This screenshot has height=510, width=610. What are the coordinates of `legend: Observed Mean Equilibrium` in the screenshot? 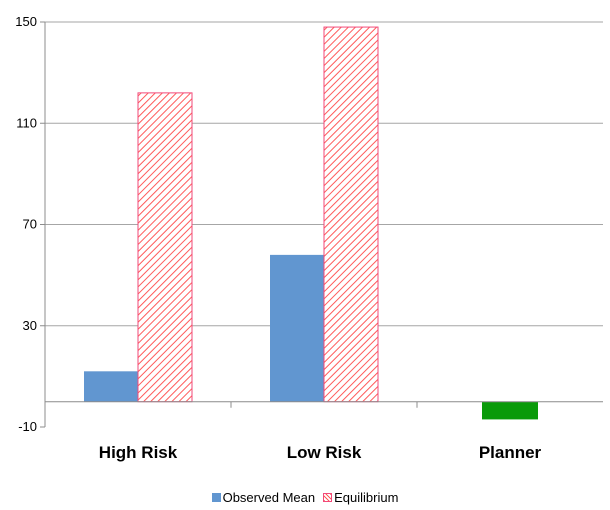 It's located at (305, 497).